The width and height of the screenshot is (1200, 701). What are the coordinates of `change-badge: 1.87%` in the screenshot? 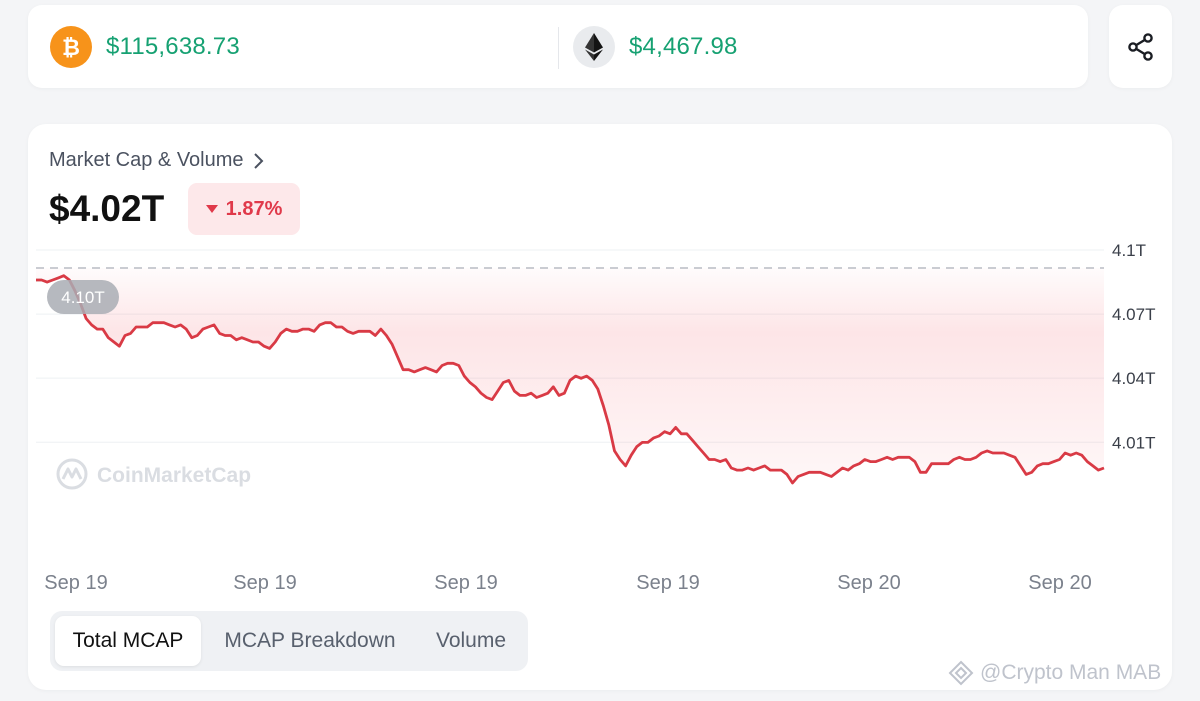 It's located at (244, 209).